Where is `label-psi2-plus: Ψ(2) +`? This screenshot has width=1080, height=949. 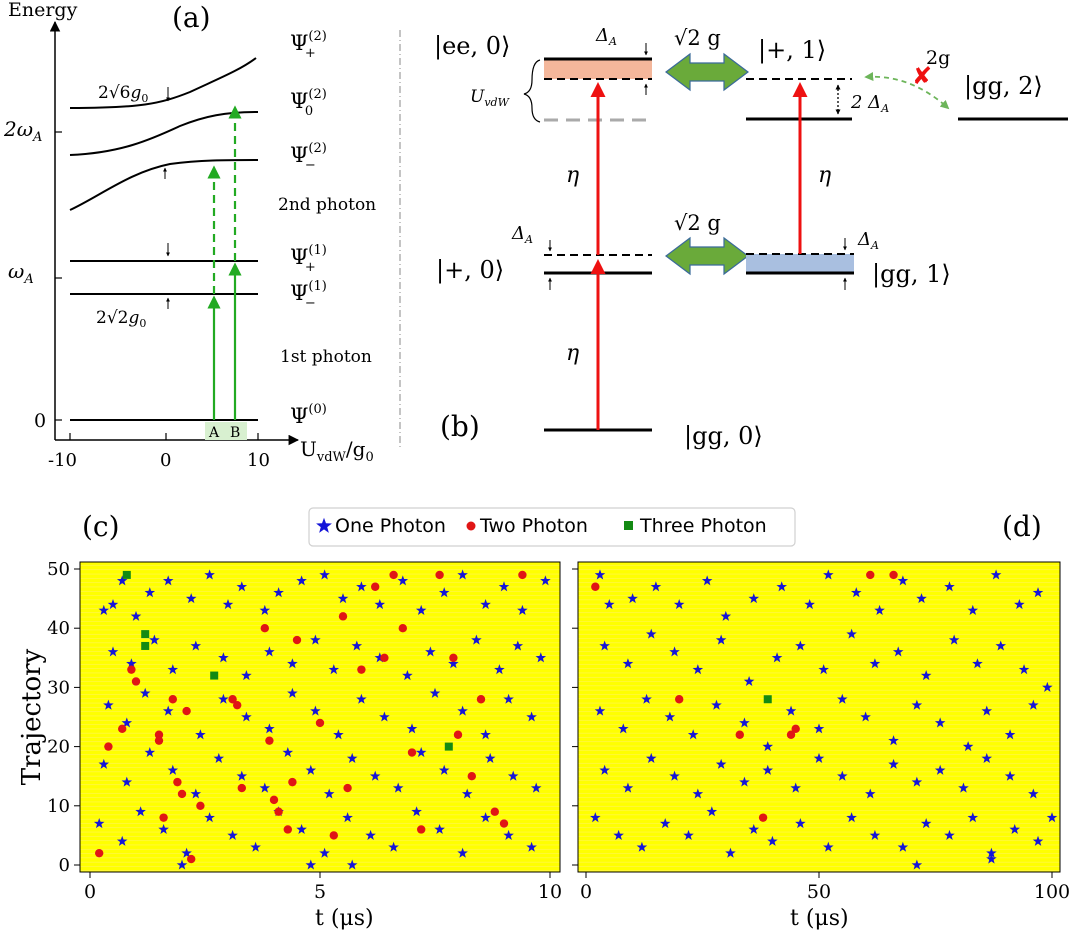 label-psi2-plus: Ψ(2) + is located at coordinates (308, 45).